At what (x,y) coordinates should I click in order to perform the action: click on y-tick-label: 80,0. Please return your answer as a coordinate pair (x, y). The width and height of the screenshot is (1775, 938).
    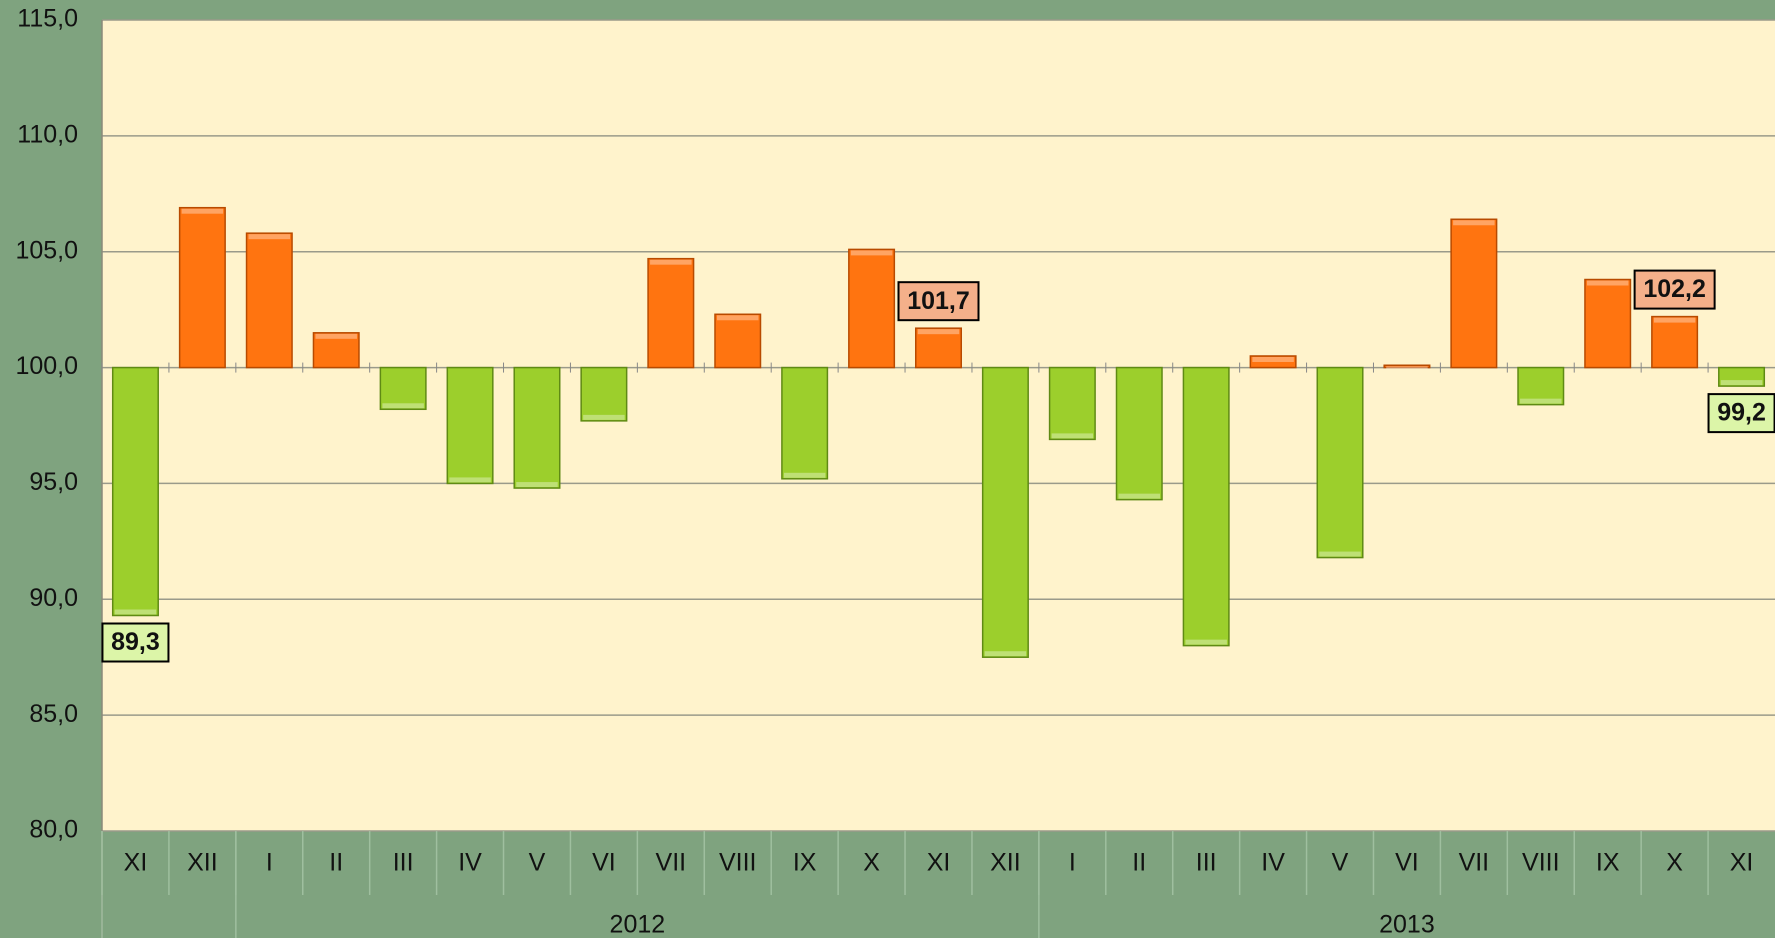
    Looking at the image, I should click on (53, 830).